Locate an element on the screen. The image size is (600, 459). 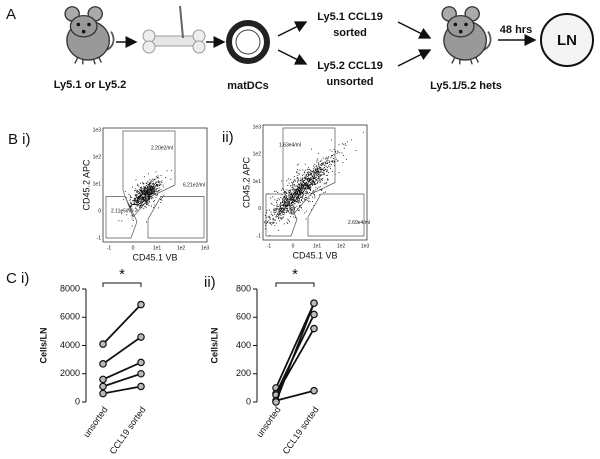
x-tick-label: unsorted is located at coordinates (268, 422).